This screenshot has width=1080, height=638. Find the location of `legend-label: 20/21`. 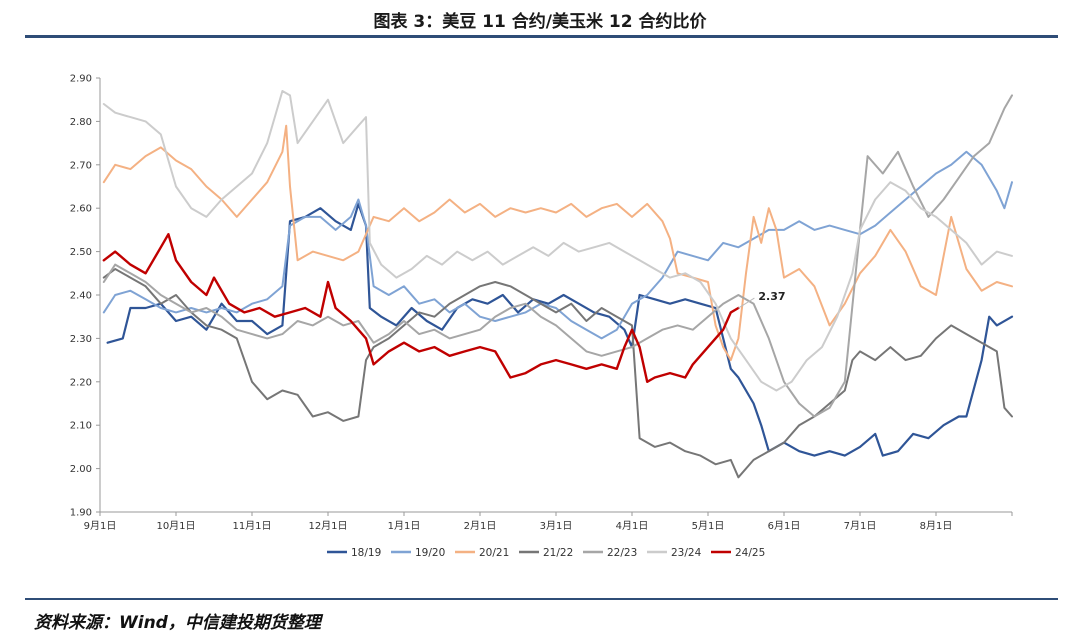

legend-label: 20/21 is located at coordinates (494, 553).